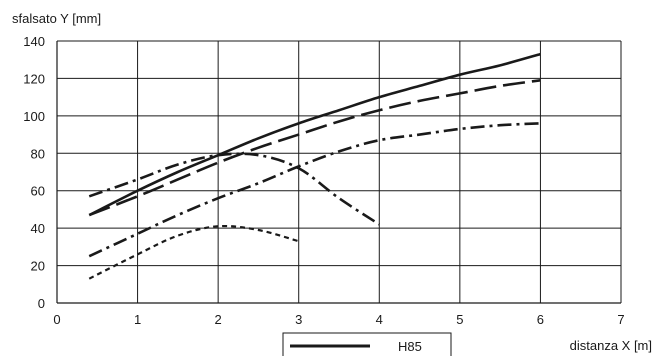  I want to click on x-tick-label: 6, so click(540, 319).